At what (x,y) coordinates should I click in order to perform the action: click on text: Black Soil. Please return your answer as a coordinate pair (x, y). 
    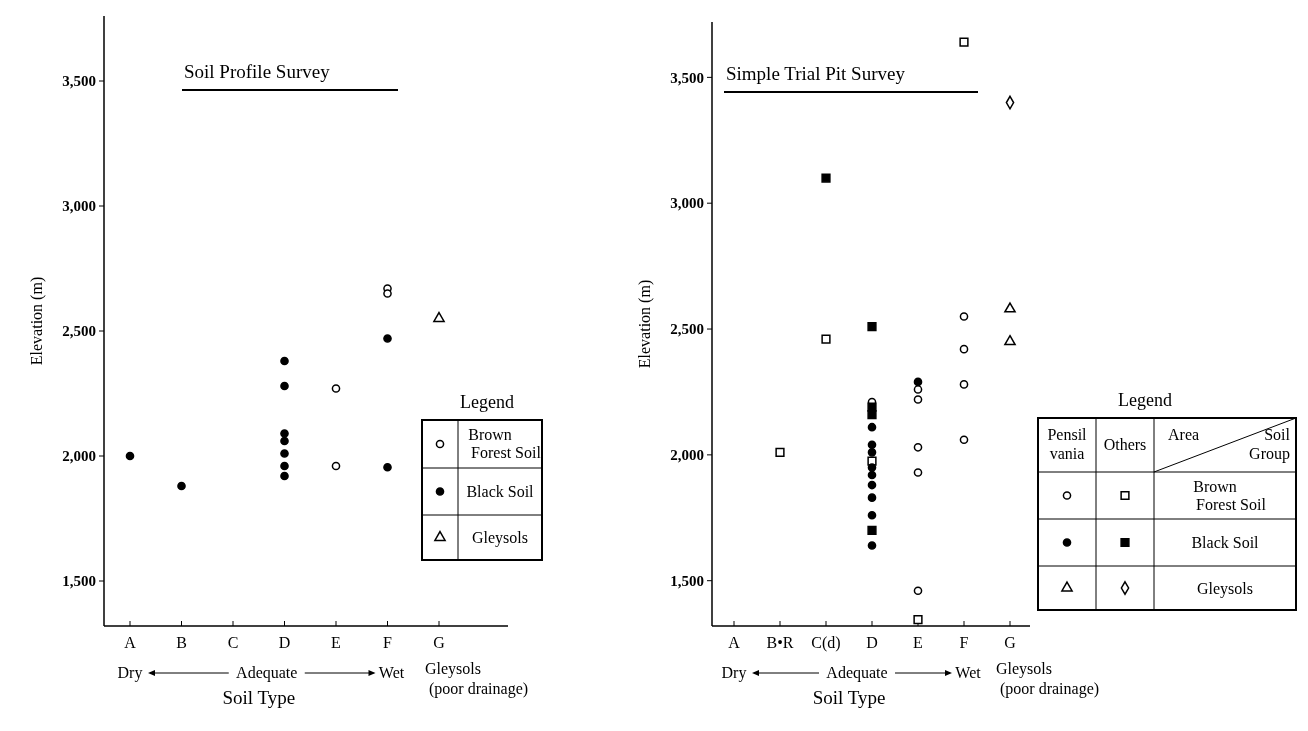
    Looking at the image, I should click on (1225, 543).